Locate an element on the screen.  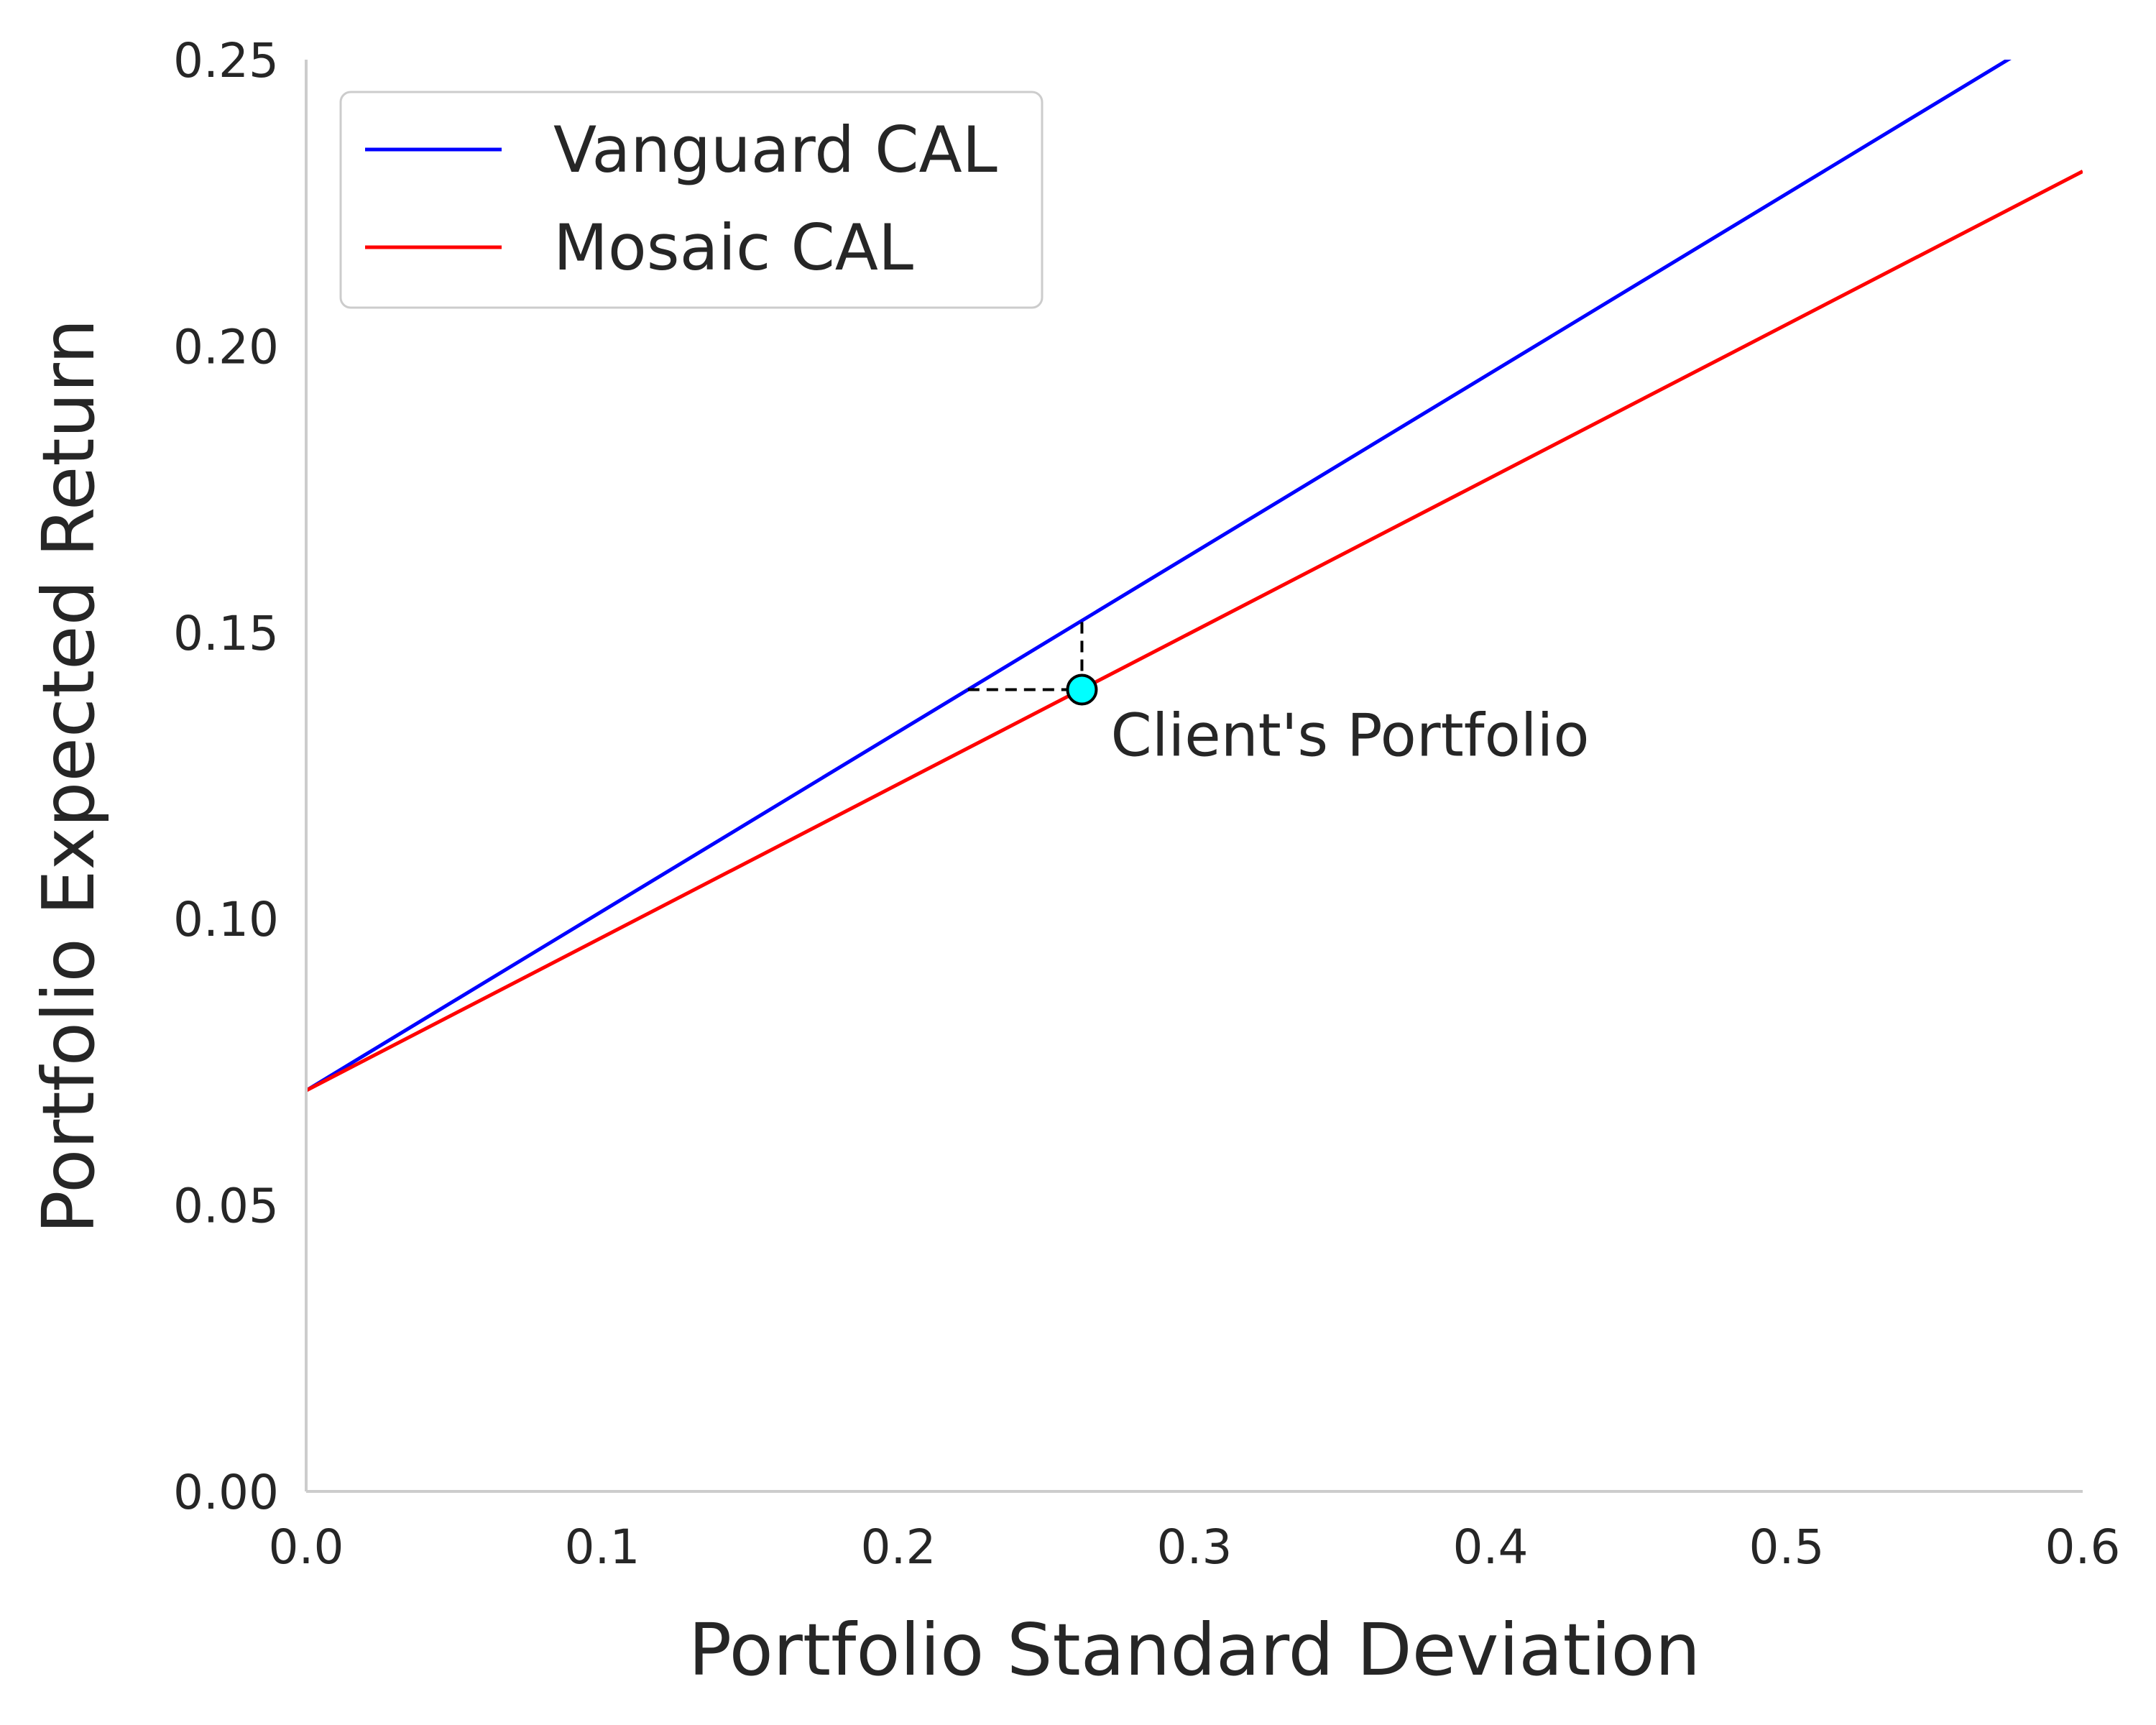
x-axis-label: Portfolio Standard Deviation is located at coordinates (1194, 1650).